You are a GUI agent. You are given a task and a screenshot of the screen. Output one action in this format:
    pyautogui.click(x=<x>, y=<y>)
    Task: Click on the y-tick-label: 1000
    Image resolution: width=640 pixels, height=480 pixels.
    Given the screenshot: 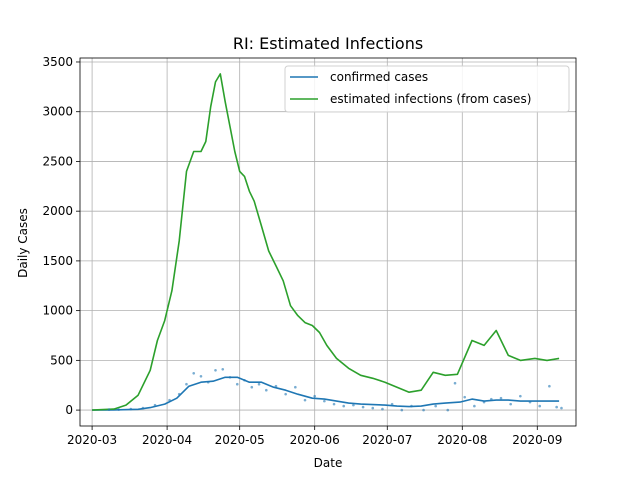 What is the action you would take?
    pyautogui.click(x=57, y=311)
    